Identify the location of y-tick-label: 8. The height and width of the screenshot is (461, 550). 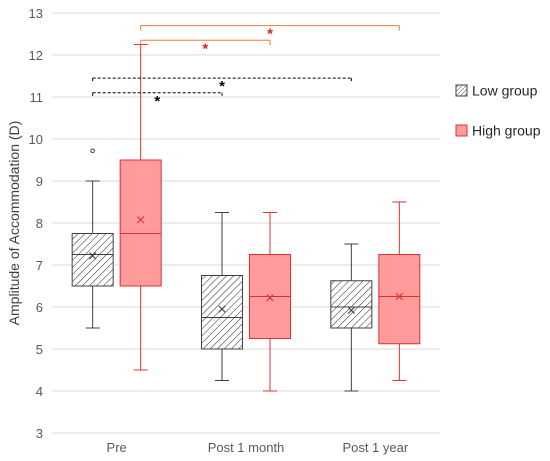
(39, 223).